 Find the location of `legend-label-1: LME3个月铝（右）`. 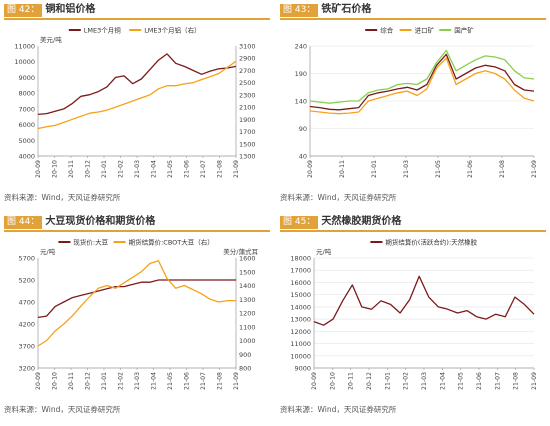

legend-label-1: LME3个月铝（右） is located at coordinates (172, 30).